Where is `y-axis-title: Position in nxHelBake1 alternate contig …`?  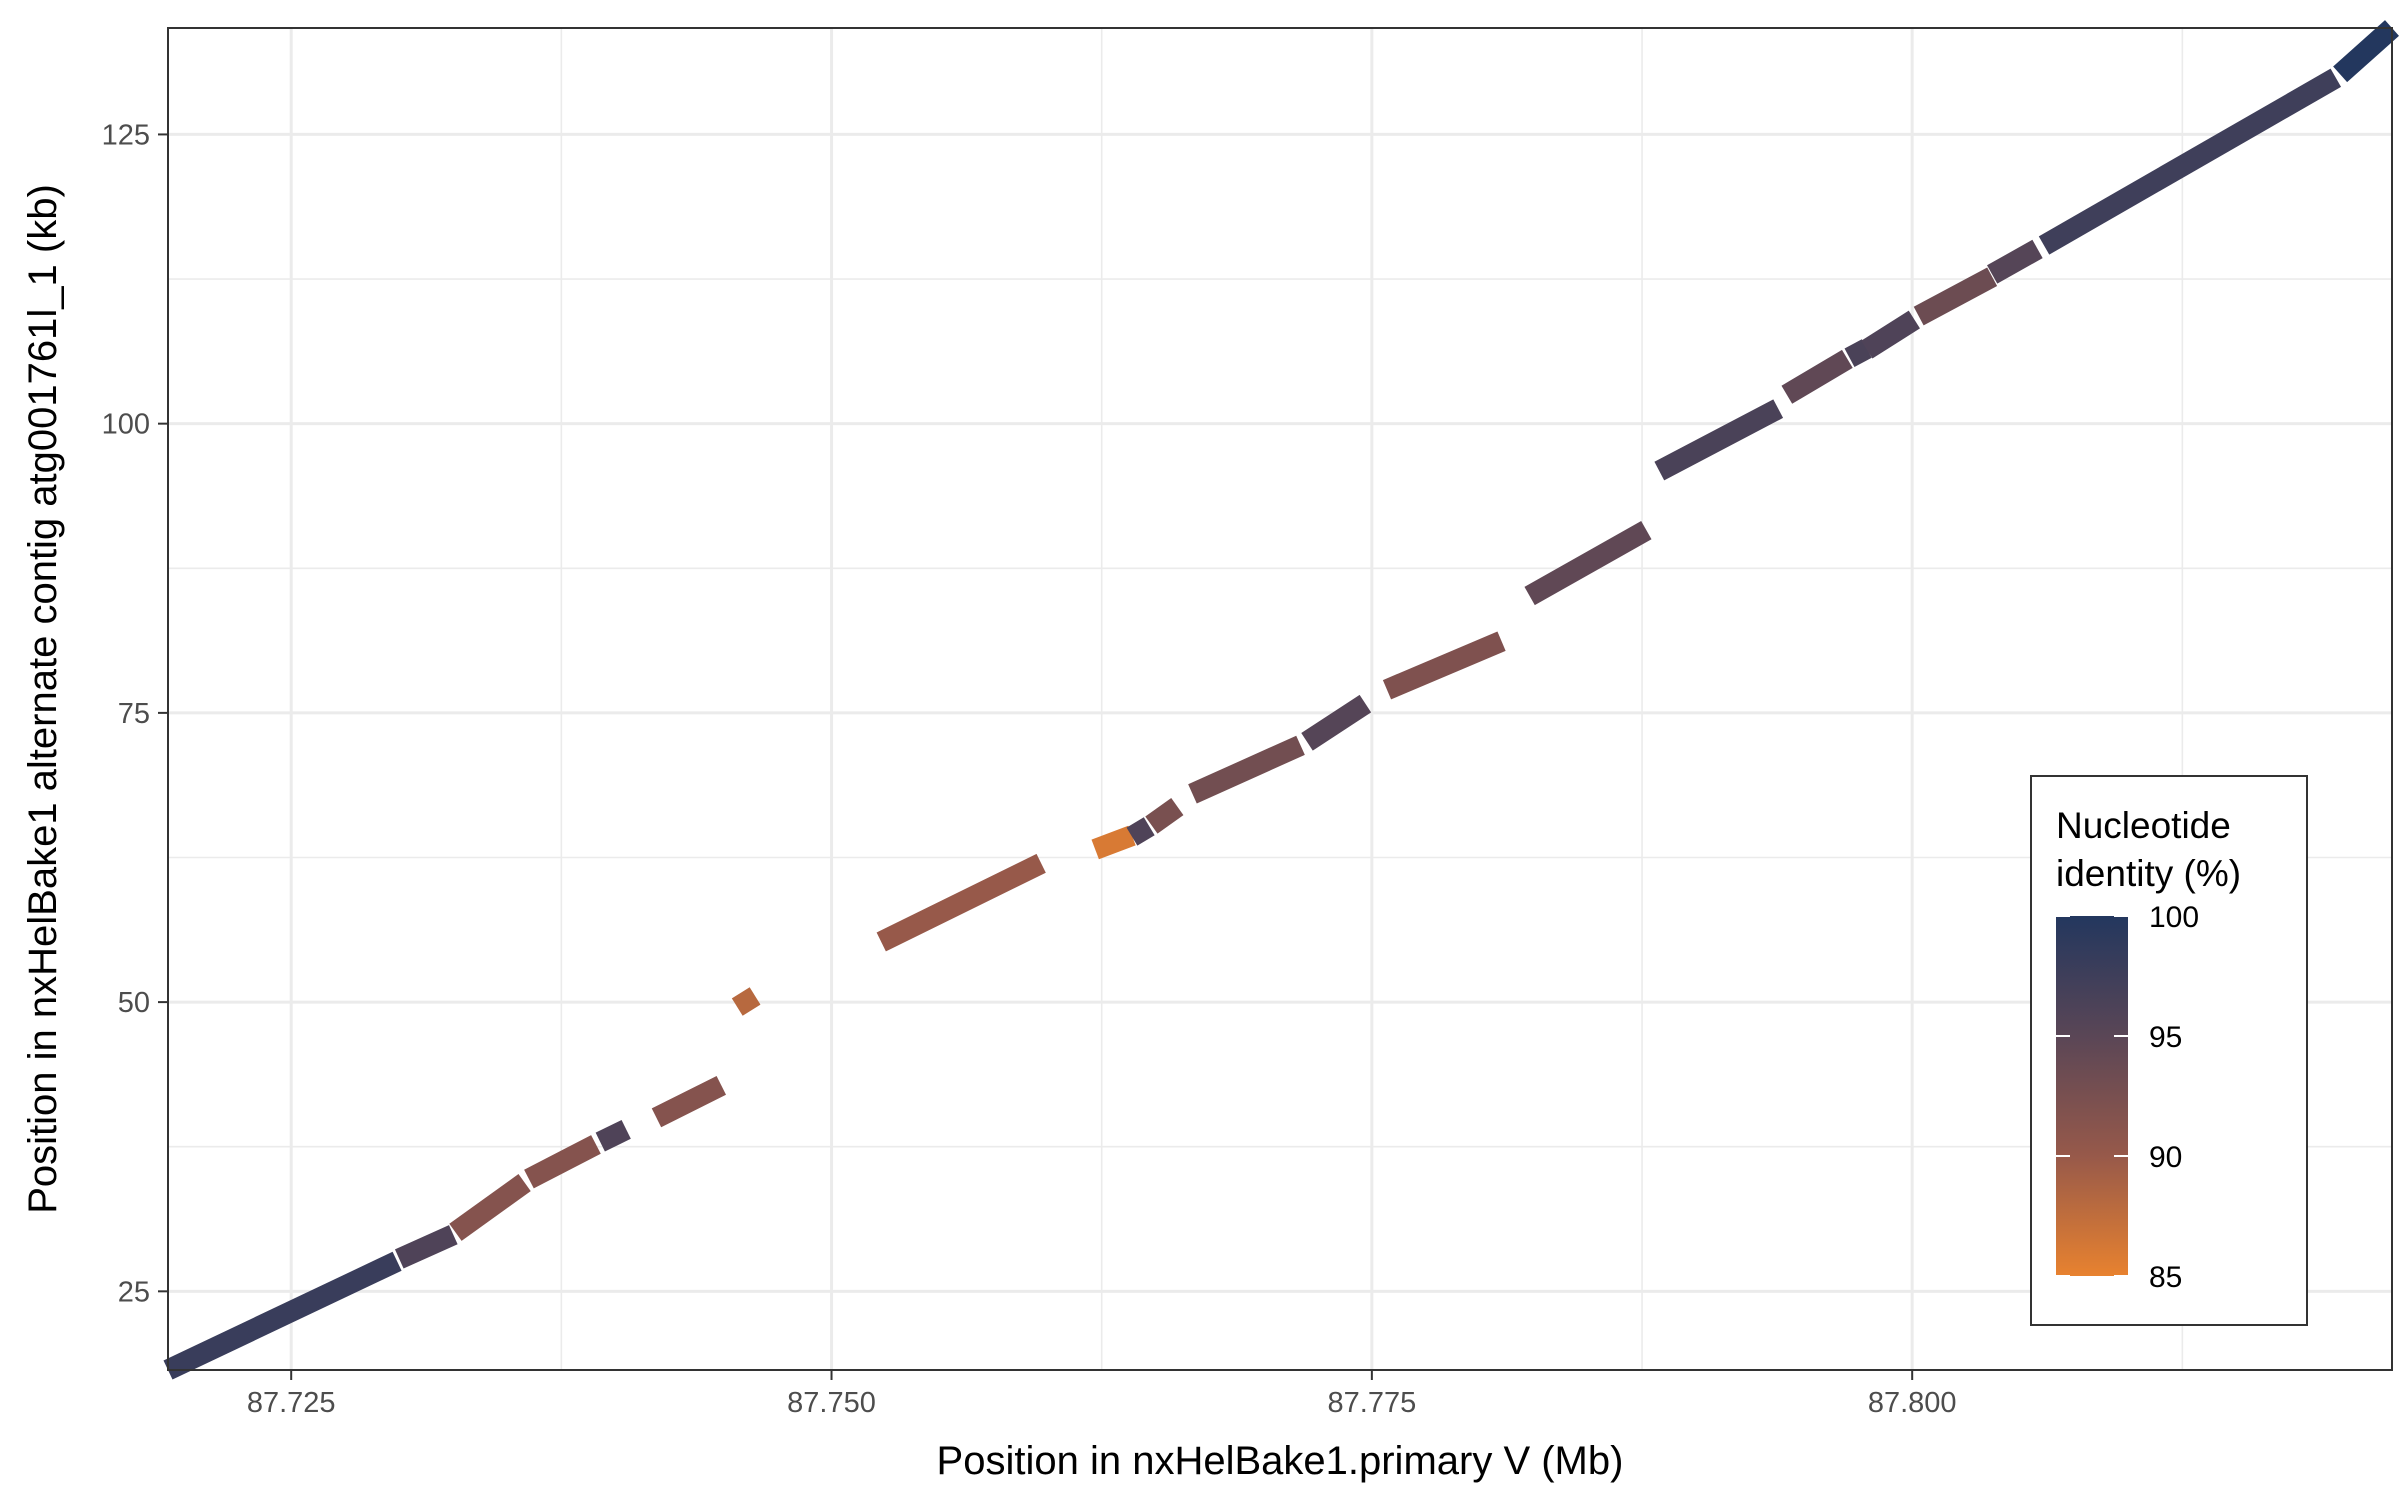 y-axis-title: Position in nxHelBake1 alternate contig … is located at coordinates (43, 699).